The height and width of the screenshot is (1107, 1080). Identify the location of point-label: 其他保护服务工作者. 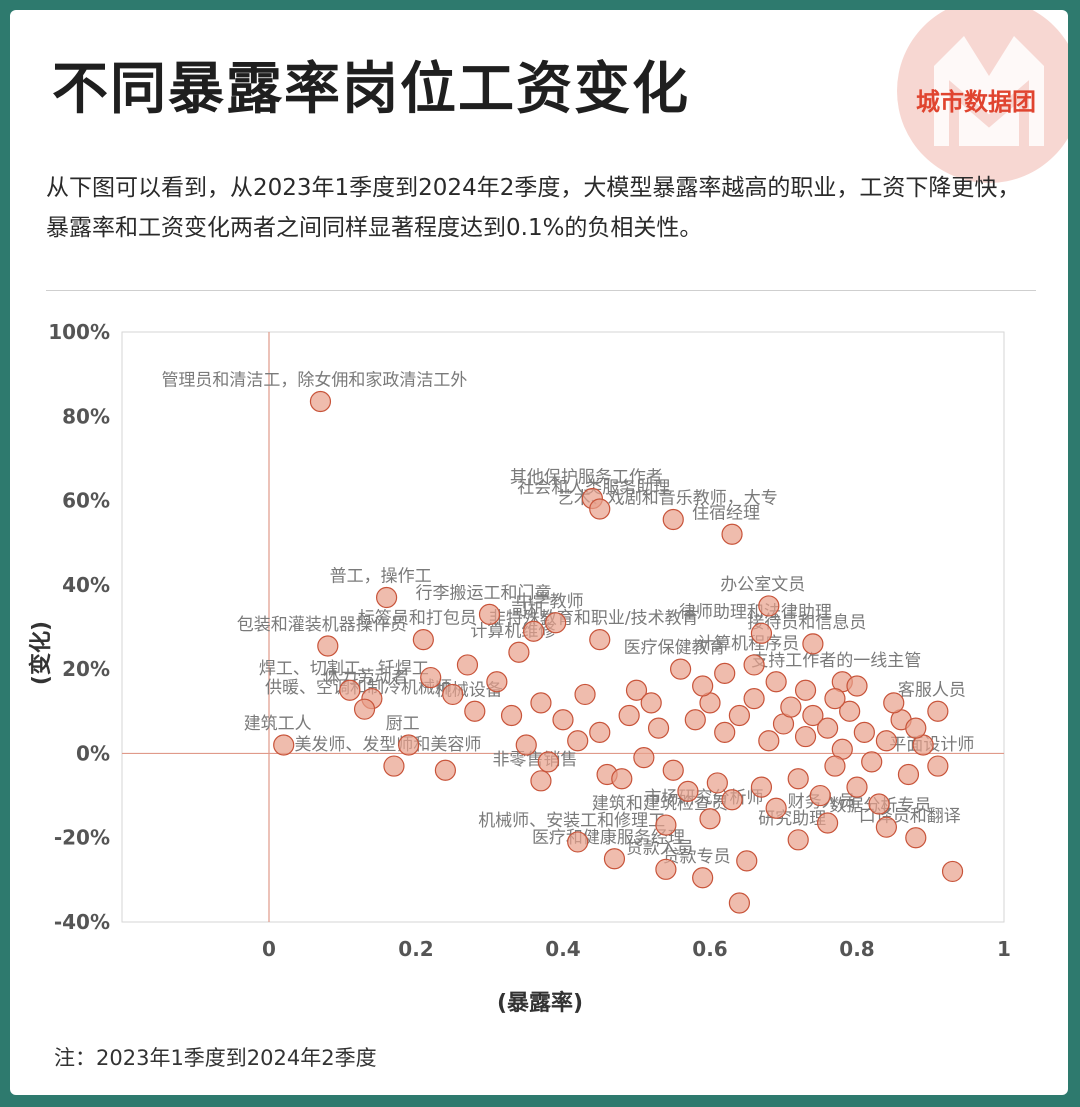
(586, 477).